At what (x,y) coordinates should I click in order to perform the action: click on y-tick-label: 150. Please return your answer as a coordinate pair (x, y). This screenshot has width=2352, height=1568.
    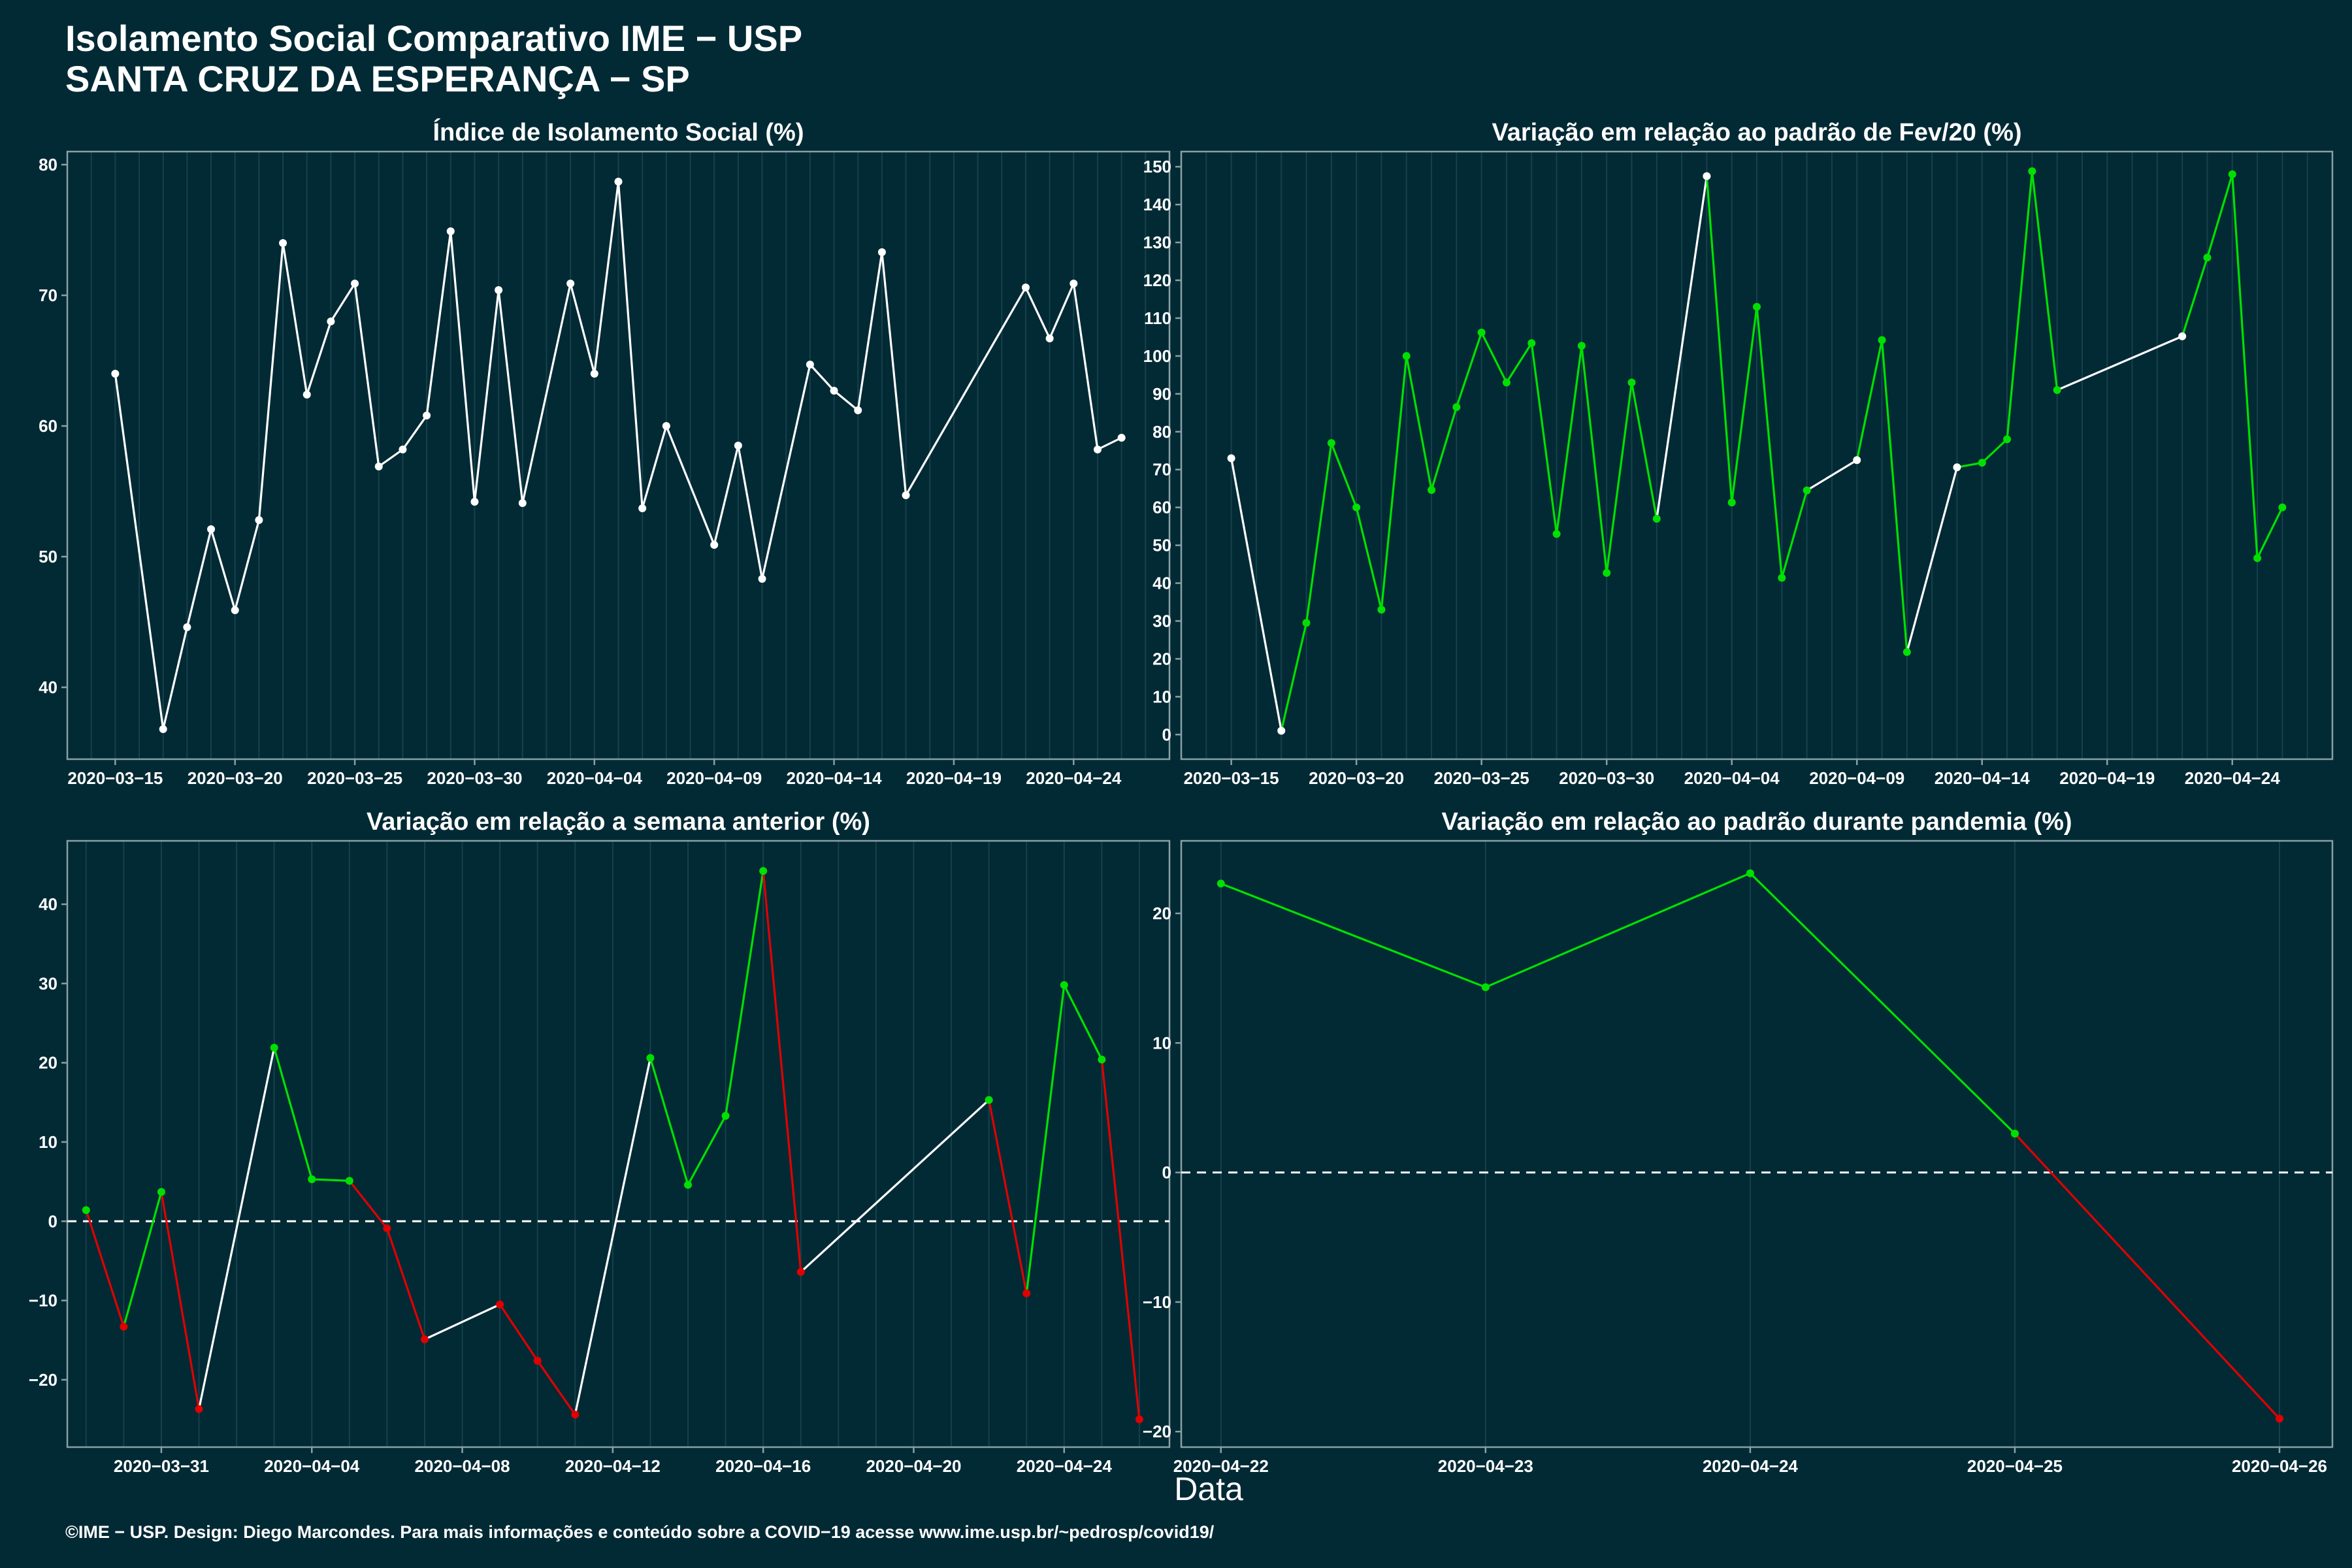
    Looking at the image, I should click on (1157, 166).